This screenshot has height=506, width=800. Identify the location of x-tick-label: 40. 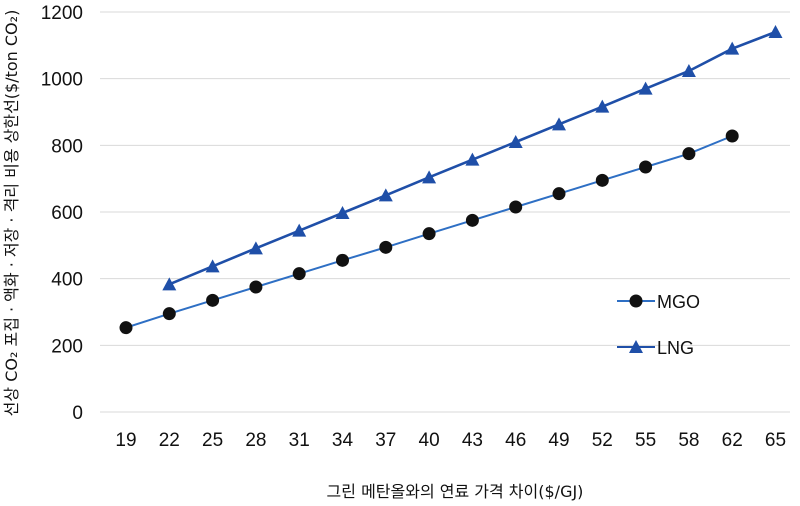
(429, 440).